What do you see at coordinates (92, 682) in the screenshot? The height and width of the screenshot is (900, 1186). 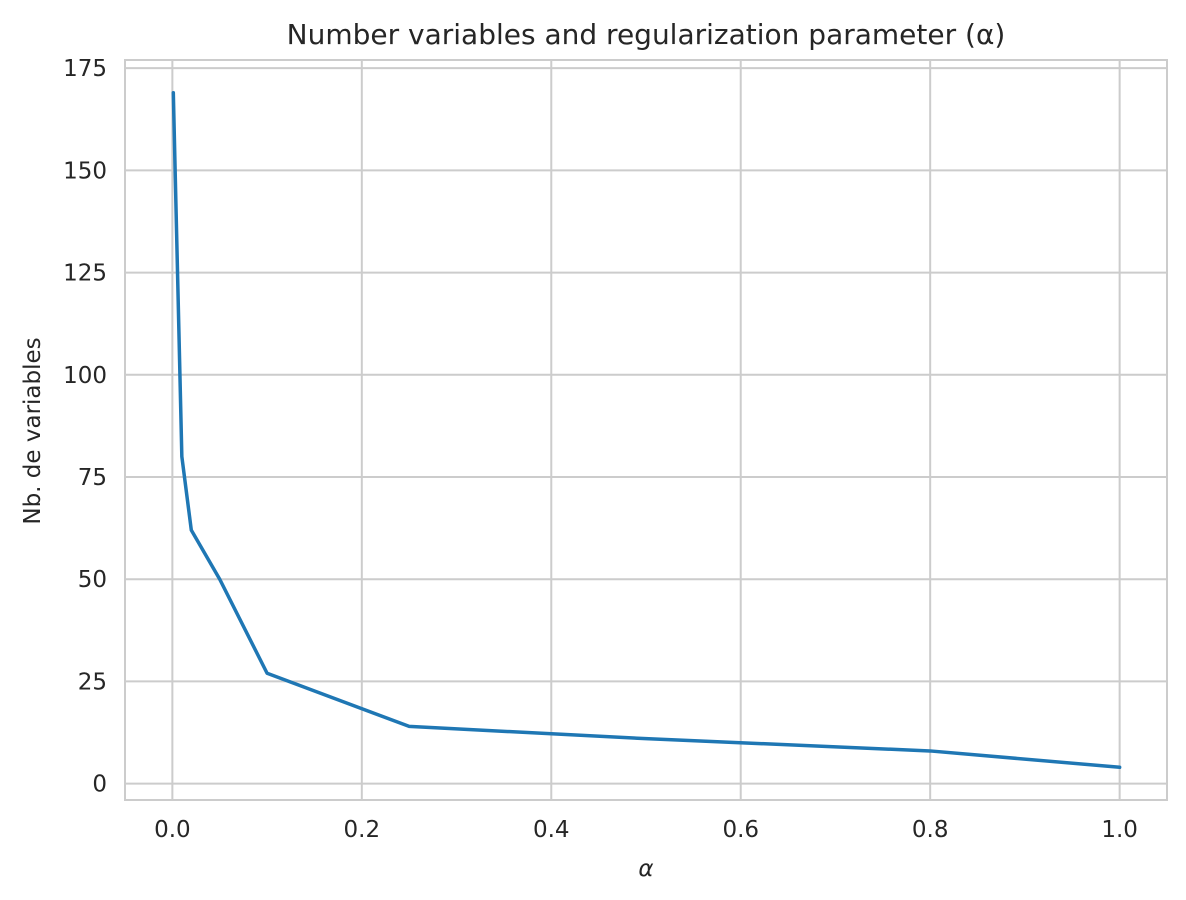 I see `y-tick-label: 25` at bounding box center [92, 682].